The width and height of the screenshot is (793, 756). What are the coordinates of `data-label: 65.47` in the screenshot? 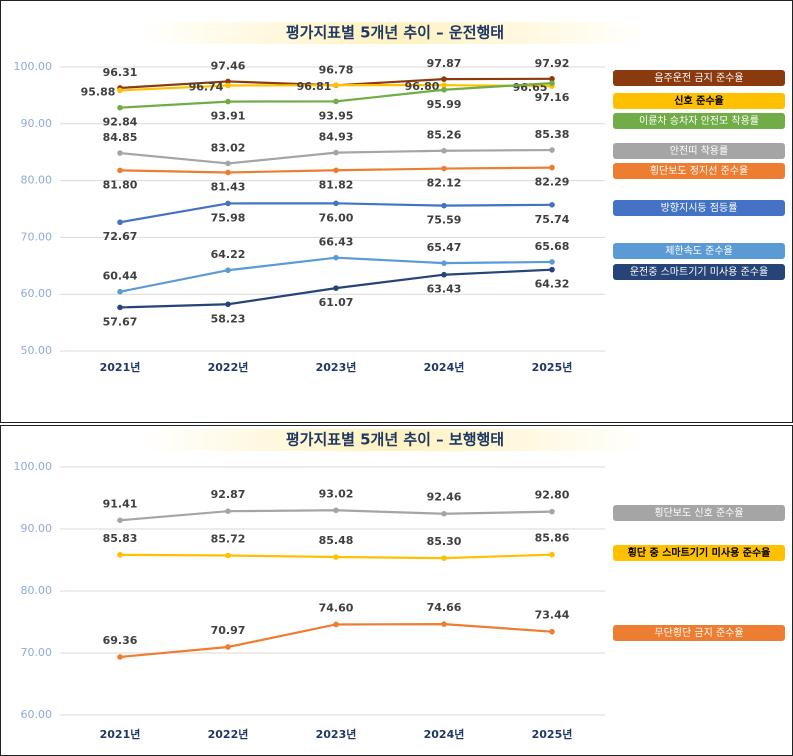 It's located at (444, 247).